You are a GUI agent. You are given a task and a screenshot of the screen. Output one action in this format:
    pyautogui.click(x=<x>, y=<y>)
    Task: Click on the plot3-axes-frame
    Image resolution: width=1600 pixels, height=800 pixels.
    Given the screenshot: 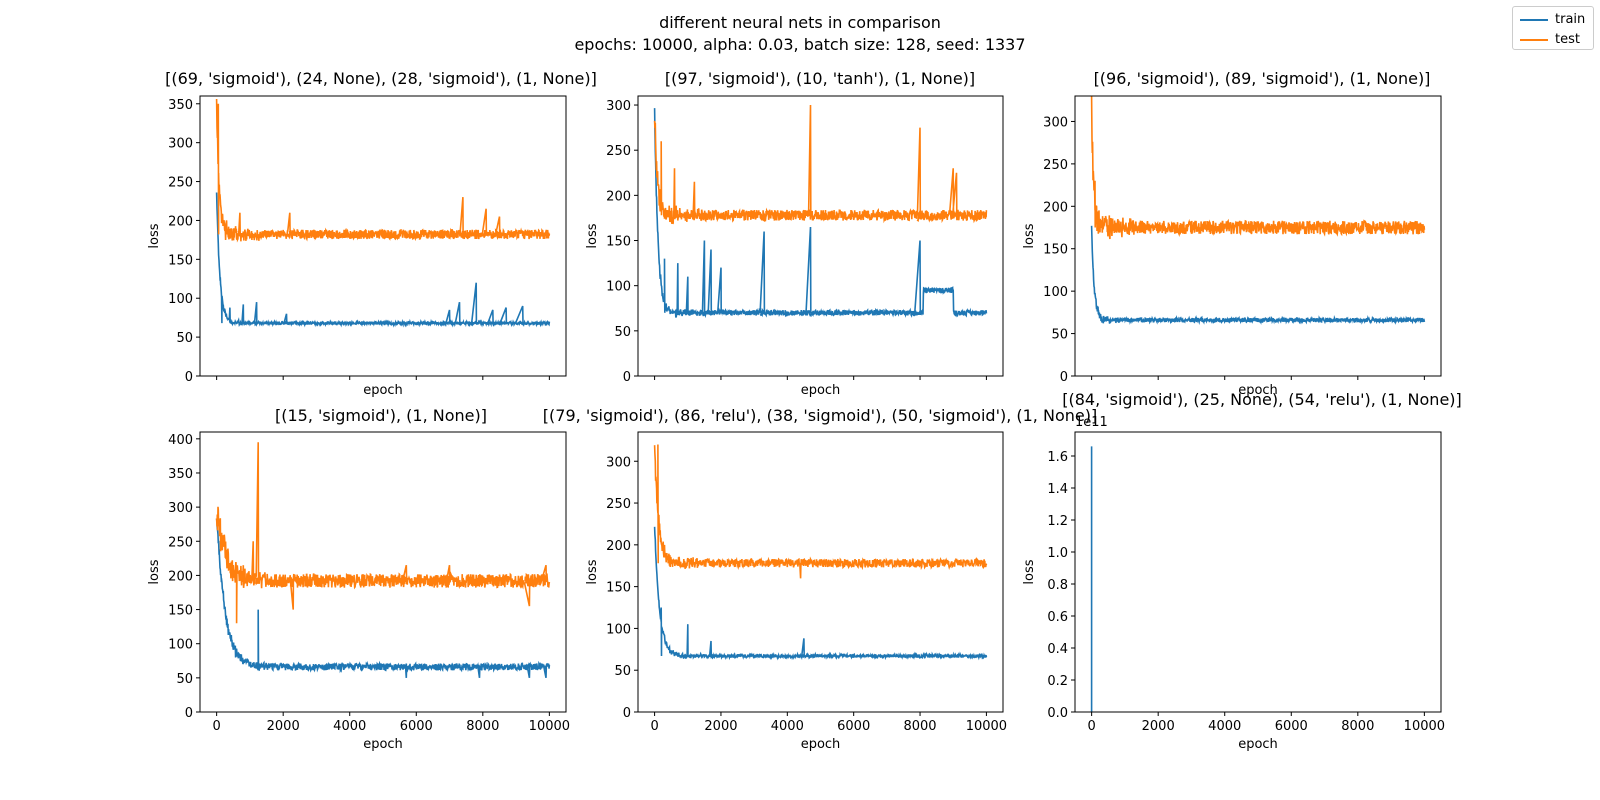 What is the action you would take?
    pyautogui.click(x=1258, y=236)
    